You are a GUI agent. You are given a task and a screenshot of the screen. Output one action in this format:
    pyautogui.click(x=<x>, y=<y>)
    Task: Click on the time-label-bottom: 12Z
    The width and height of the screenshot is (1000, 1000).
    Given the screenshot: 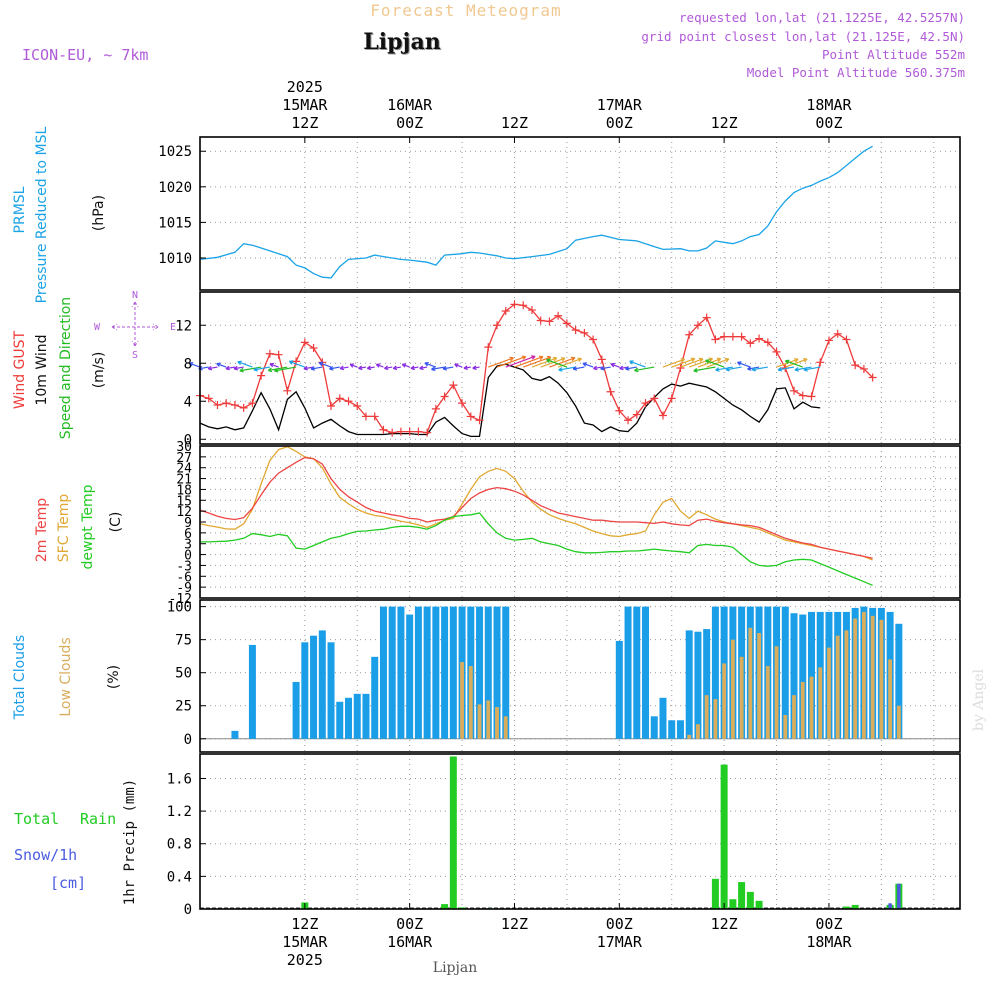 What is the action you would take?
    pyautogui.click(x=514, y=924)
    